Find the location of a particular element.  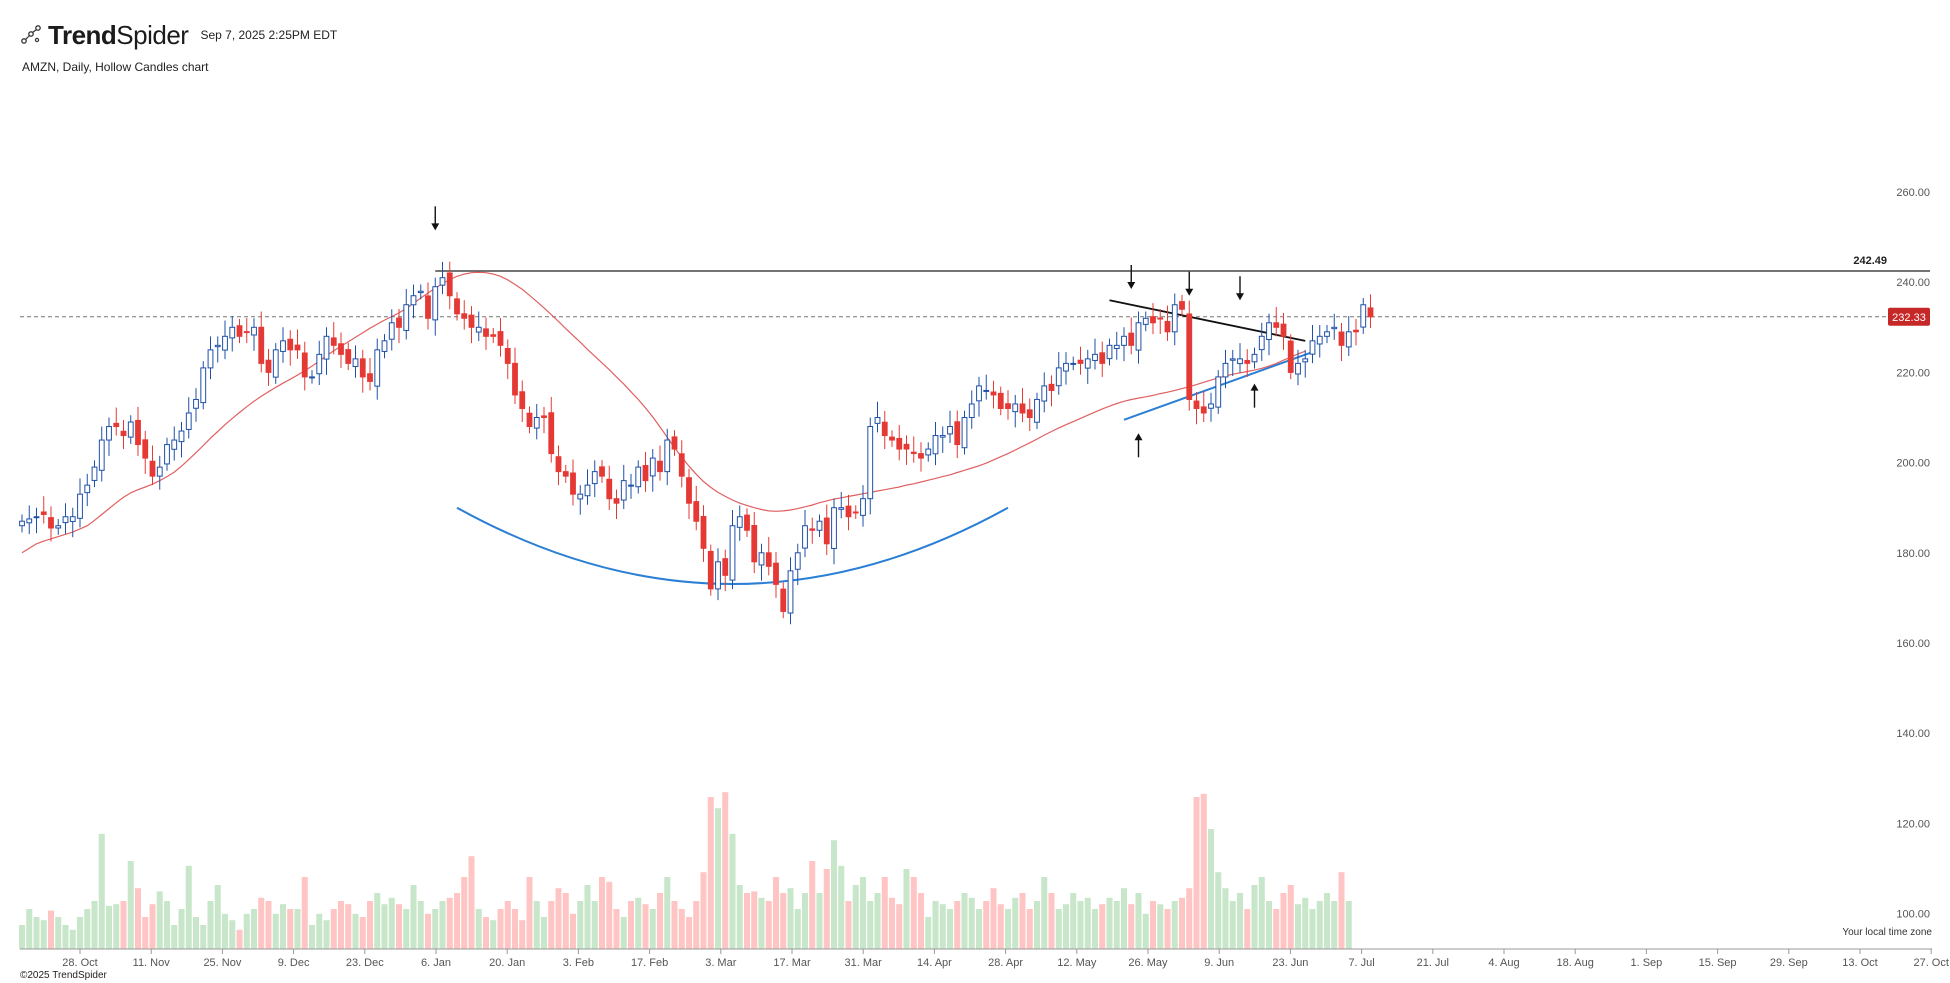

x-tick-label: 28. Apr is located at coordinates (1005, 963).